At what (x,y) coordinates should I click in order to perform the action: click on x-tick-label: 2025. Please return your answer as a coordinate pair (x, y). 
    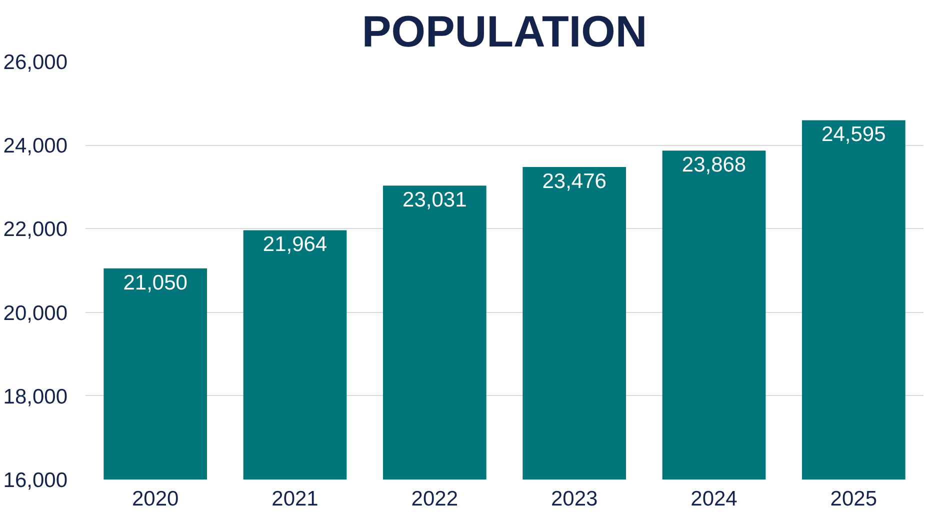
    Looking at the image, I should click on (854, 499).